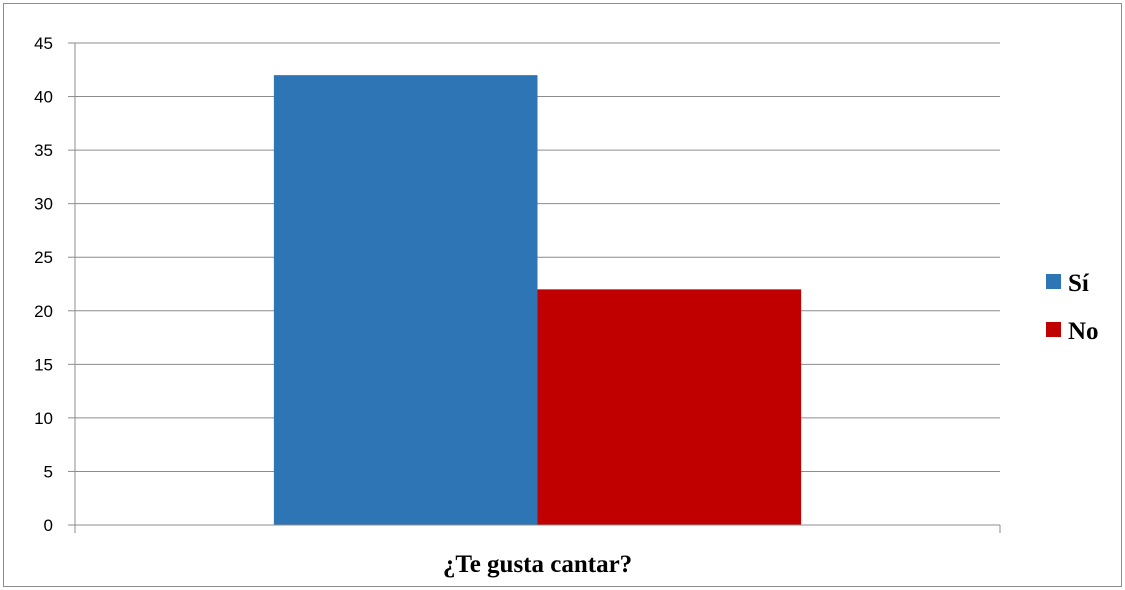 This screenshot has width=1125, height=590. I want to click on y-tick-label-25: 25, so click(43, 257).